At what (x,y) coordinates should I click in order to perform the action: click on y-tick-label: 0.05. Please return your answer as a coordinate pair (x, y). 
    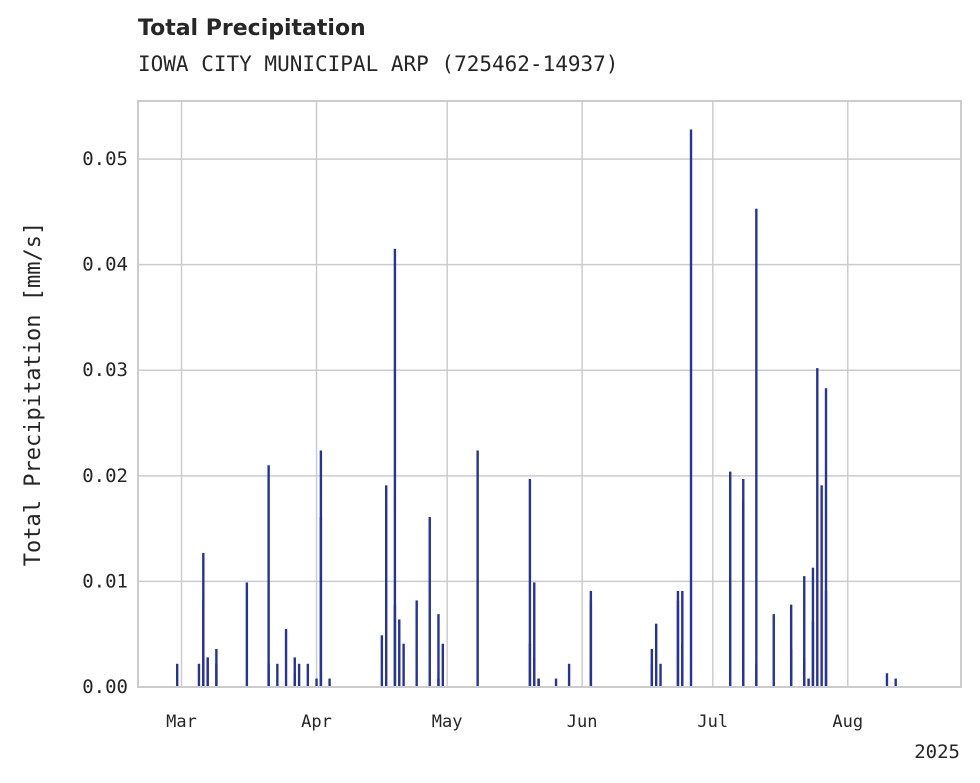
    Looking at the image, I should click on (105, 159).